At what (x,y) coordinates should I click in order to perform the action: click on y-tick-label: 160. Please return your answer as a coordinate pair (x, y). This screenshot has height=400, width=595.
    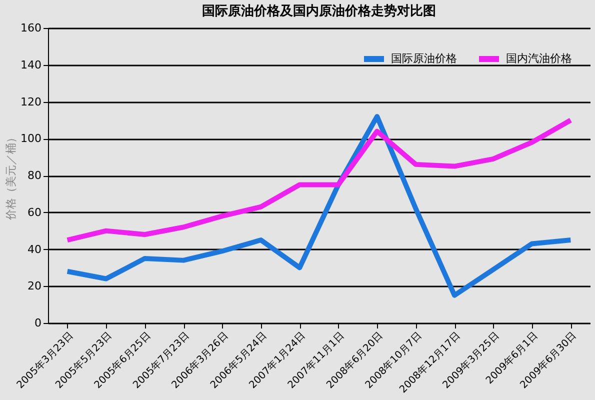
    Looking at the image, I should click on (31, 28).